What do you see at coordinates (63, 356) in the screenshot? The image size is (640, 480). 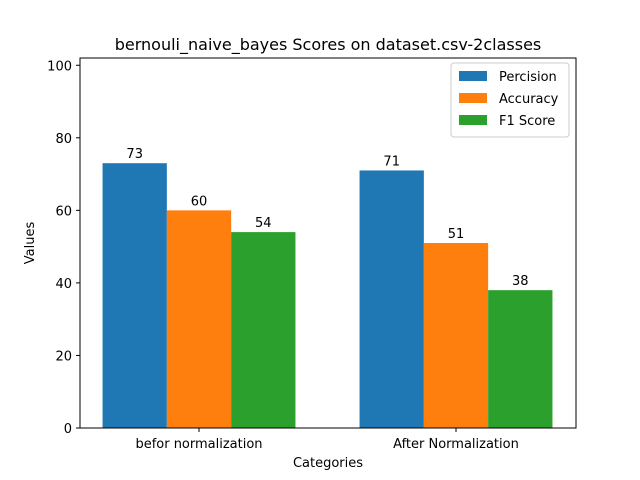 I see `y-tick-label: 20` at bounding box center [63, 356].